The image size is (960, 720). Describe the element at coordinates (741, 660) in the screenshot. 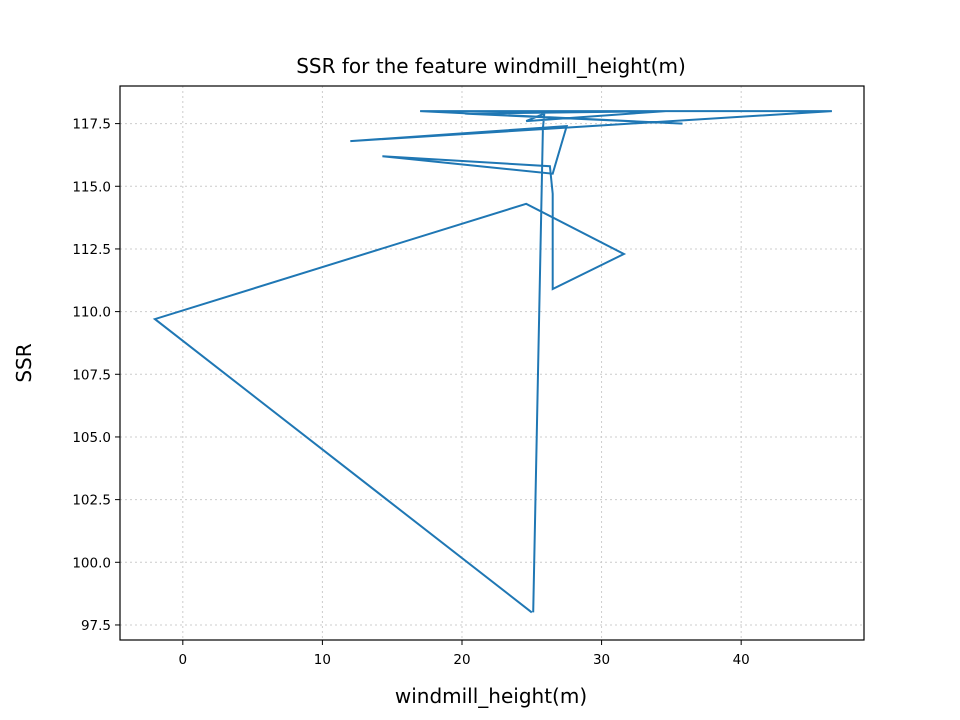

I see `x-tick-label: 40` at that location.